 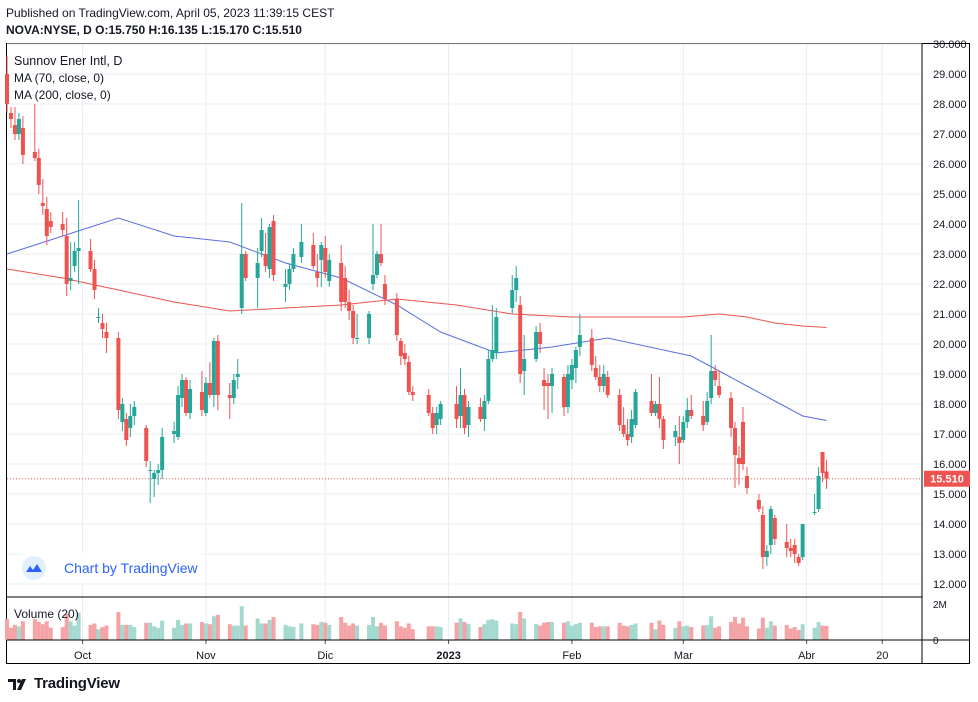 What do you see at coordinates (806, 656) in the screenshot?
I see `x-tick-label: Abr` at bounding box center [806, 656].